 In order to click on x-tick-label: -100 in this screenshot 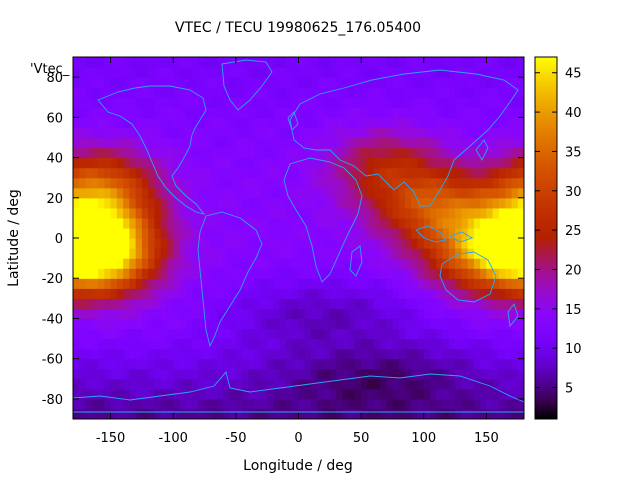, I will do `click(173, 438)`.